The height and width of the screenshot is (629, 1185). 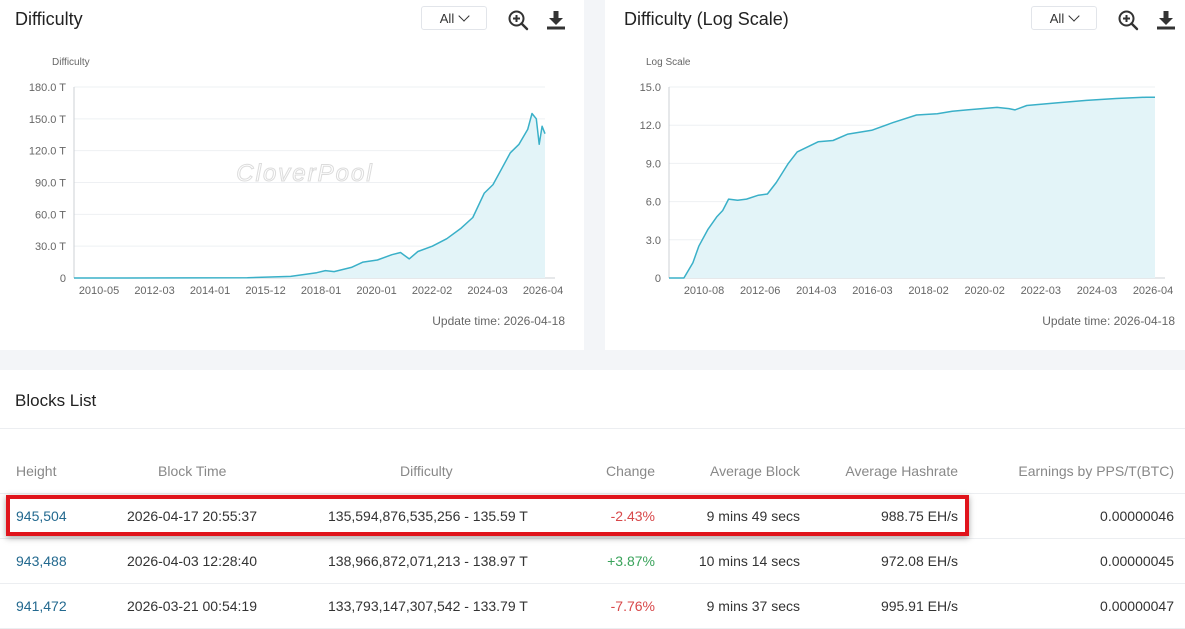 What do you see at coordinates (816, 291) in the screenshot?
I see `x-tick-label: 2014-03` at bounding box center [816, 291].